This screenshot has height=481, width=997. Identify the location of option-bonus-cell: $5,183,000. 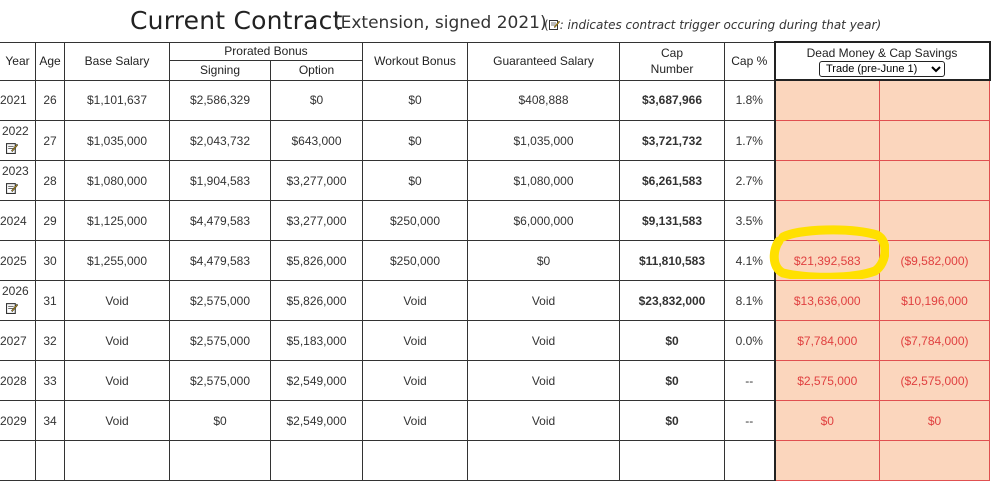
(316, 340).